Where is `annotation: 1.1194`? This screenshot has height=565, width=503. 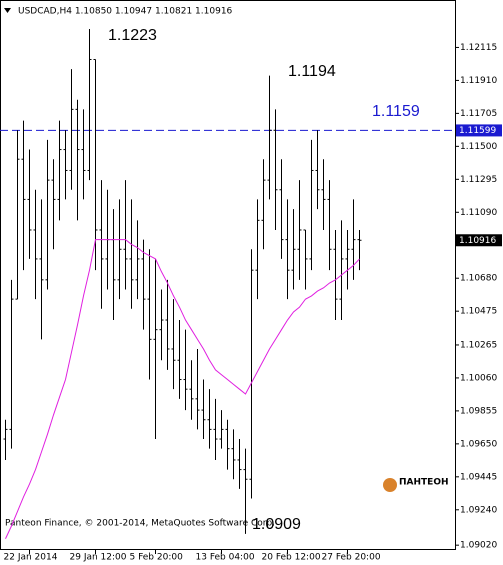 annotation: 1.1194 is located at coordinates (312, 71).